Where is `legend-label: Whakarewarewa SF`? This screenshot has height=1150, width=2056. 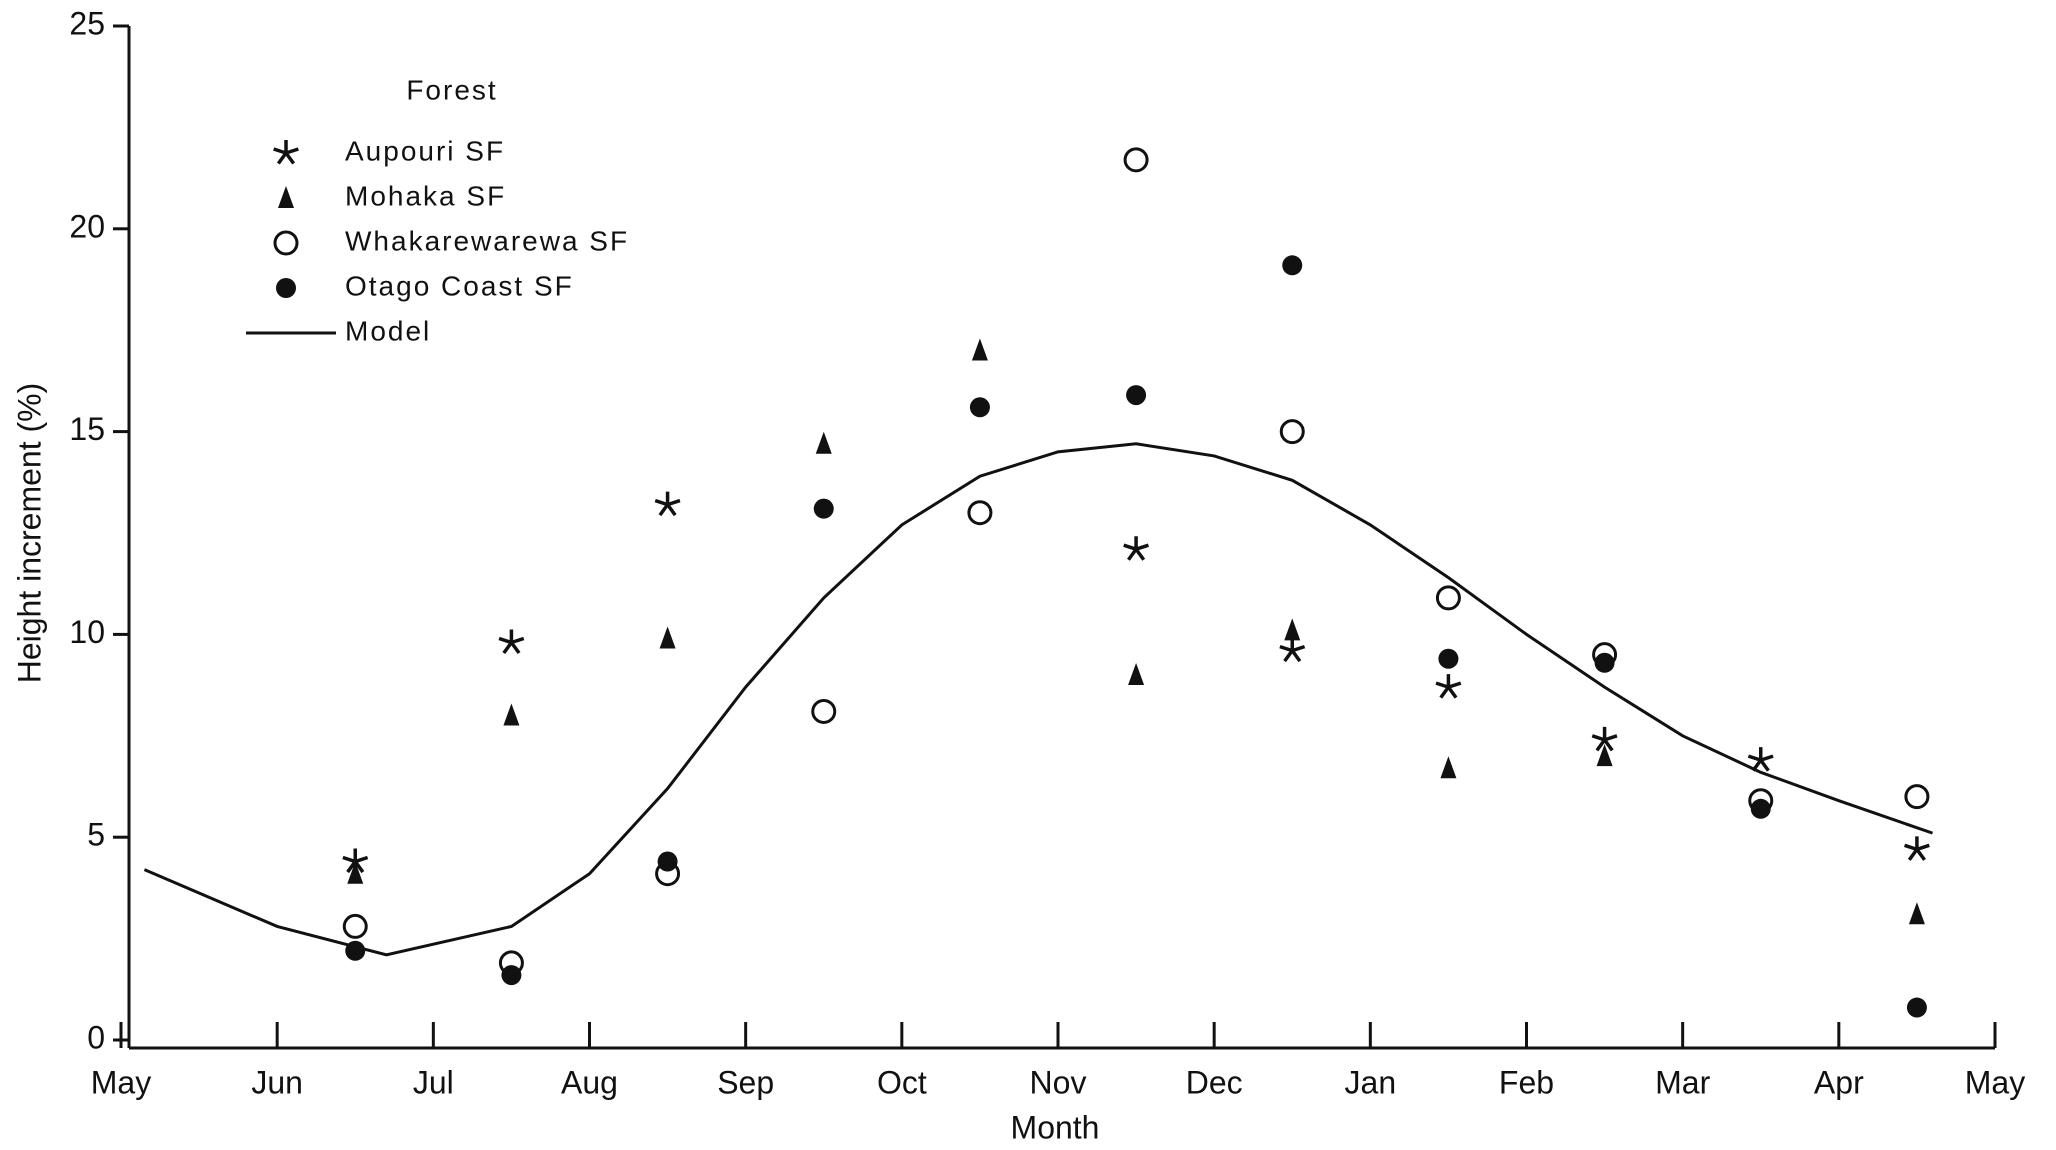 legend-label: Whakarewarewa SF is located at coordinates (487, 240).